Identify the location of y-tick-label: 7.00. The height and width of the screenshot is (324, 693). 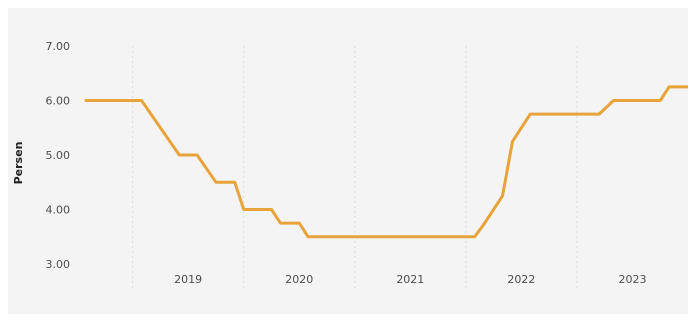
(58, 46).